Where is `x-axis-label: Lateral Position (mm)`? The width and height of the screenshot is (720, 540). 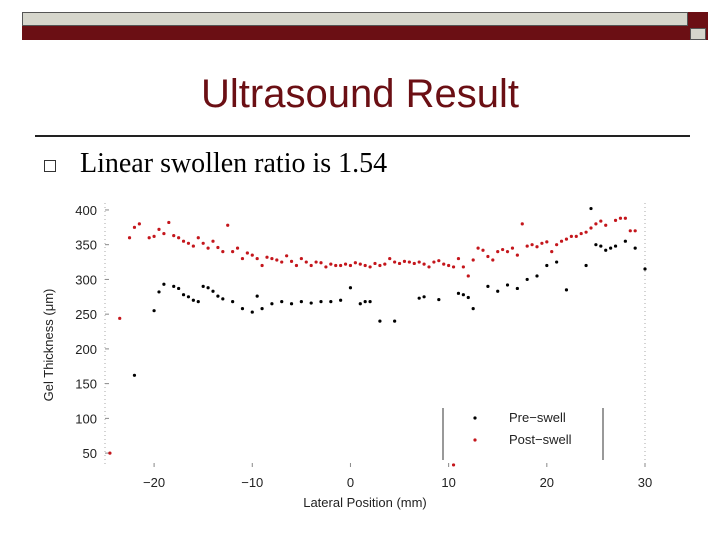 x-axis-label: Lateral Position (mm) is located at coordinates (365, 502).